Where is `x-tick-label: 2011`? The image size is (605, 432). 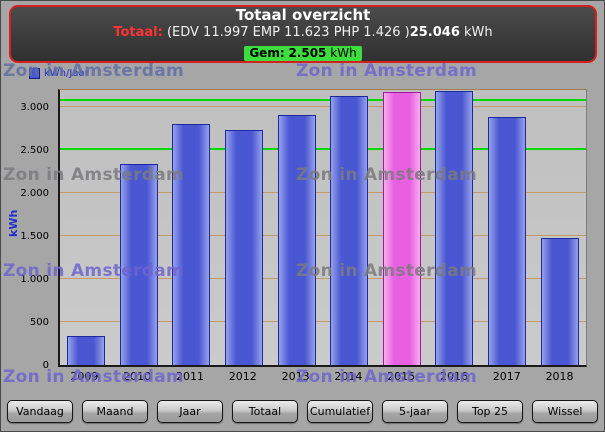
x-tick-label: 2011 is located at coordinates (189, 376).